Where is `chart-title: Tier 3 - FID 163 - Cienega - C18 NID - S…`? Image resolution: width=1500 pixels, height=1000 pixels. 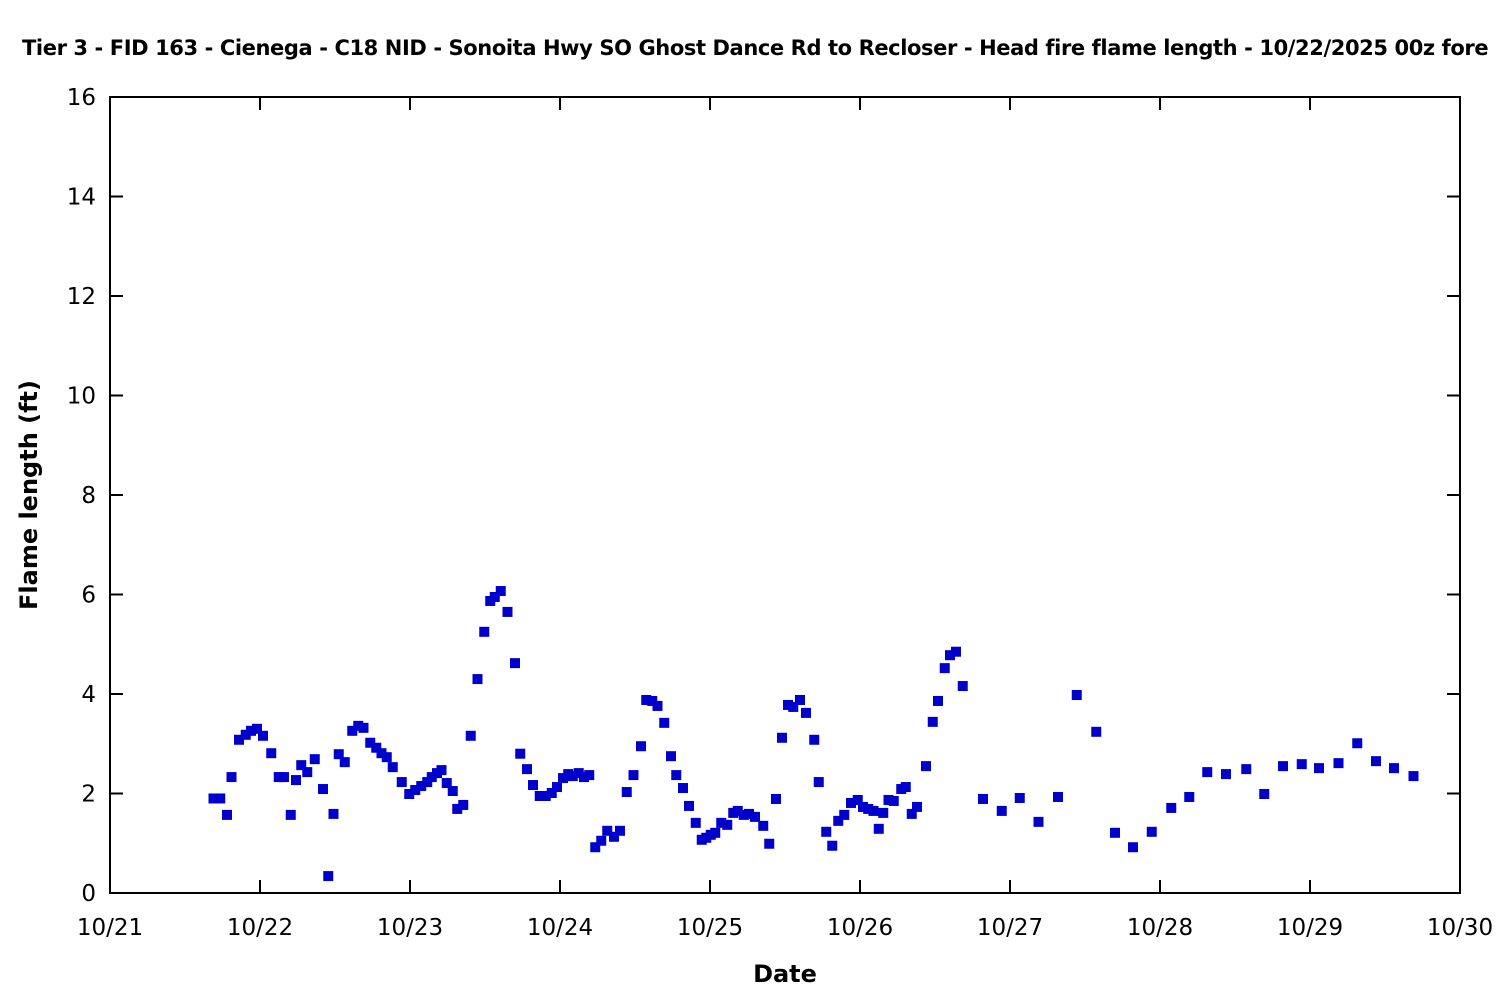 chart-title: Tier 3 - FID 163 - Cienega - C18 NID - S… is located at coordinates (755, 48).